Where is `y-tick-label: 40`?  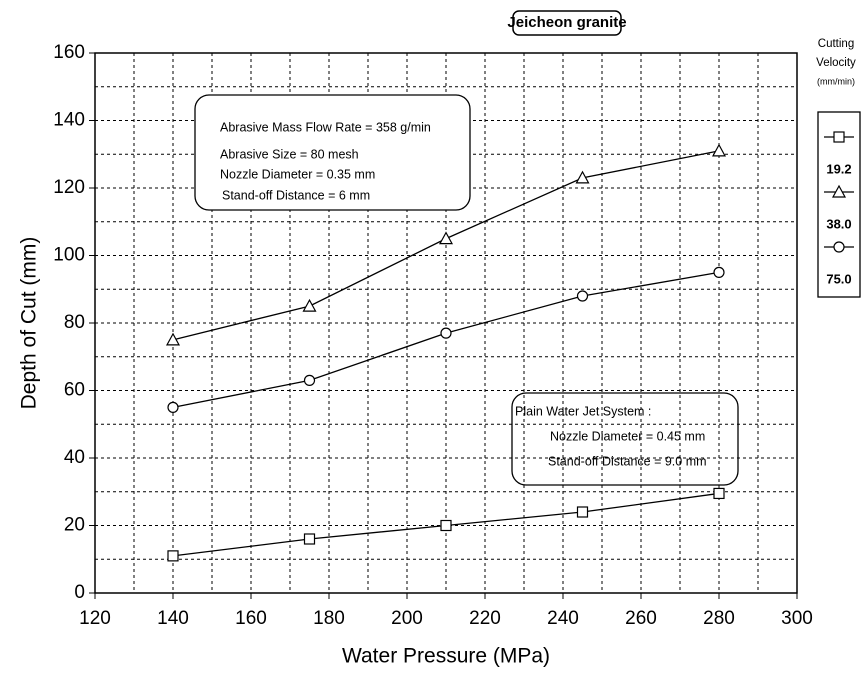 y-tick-label: 40 is located at coordinates (74, 457).